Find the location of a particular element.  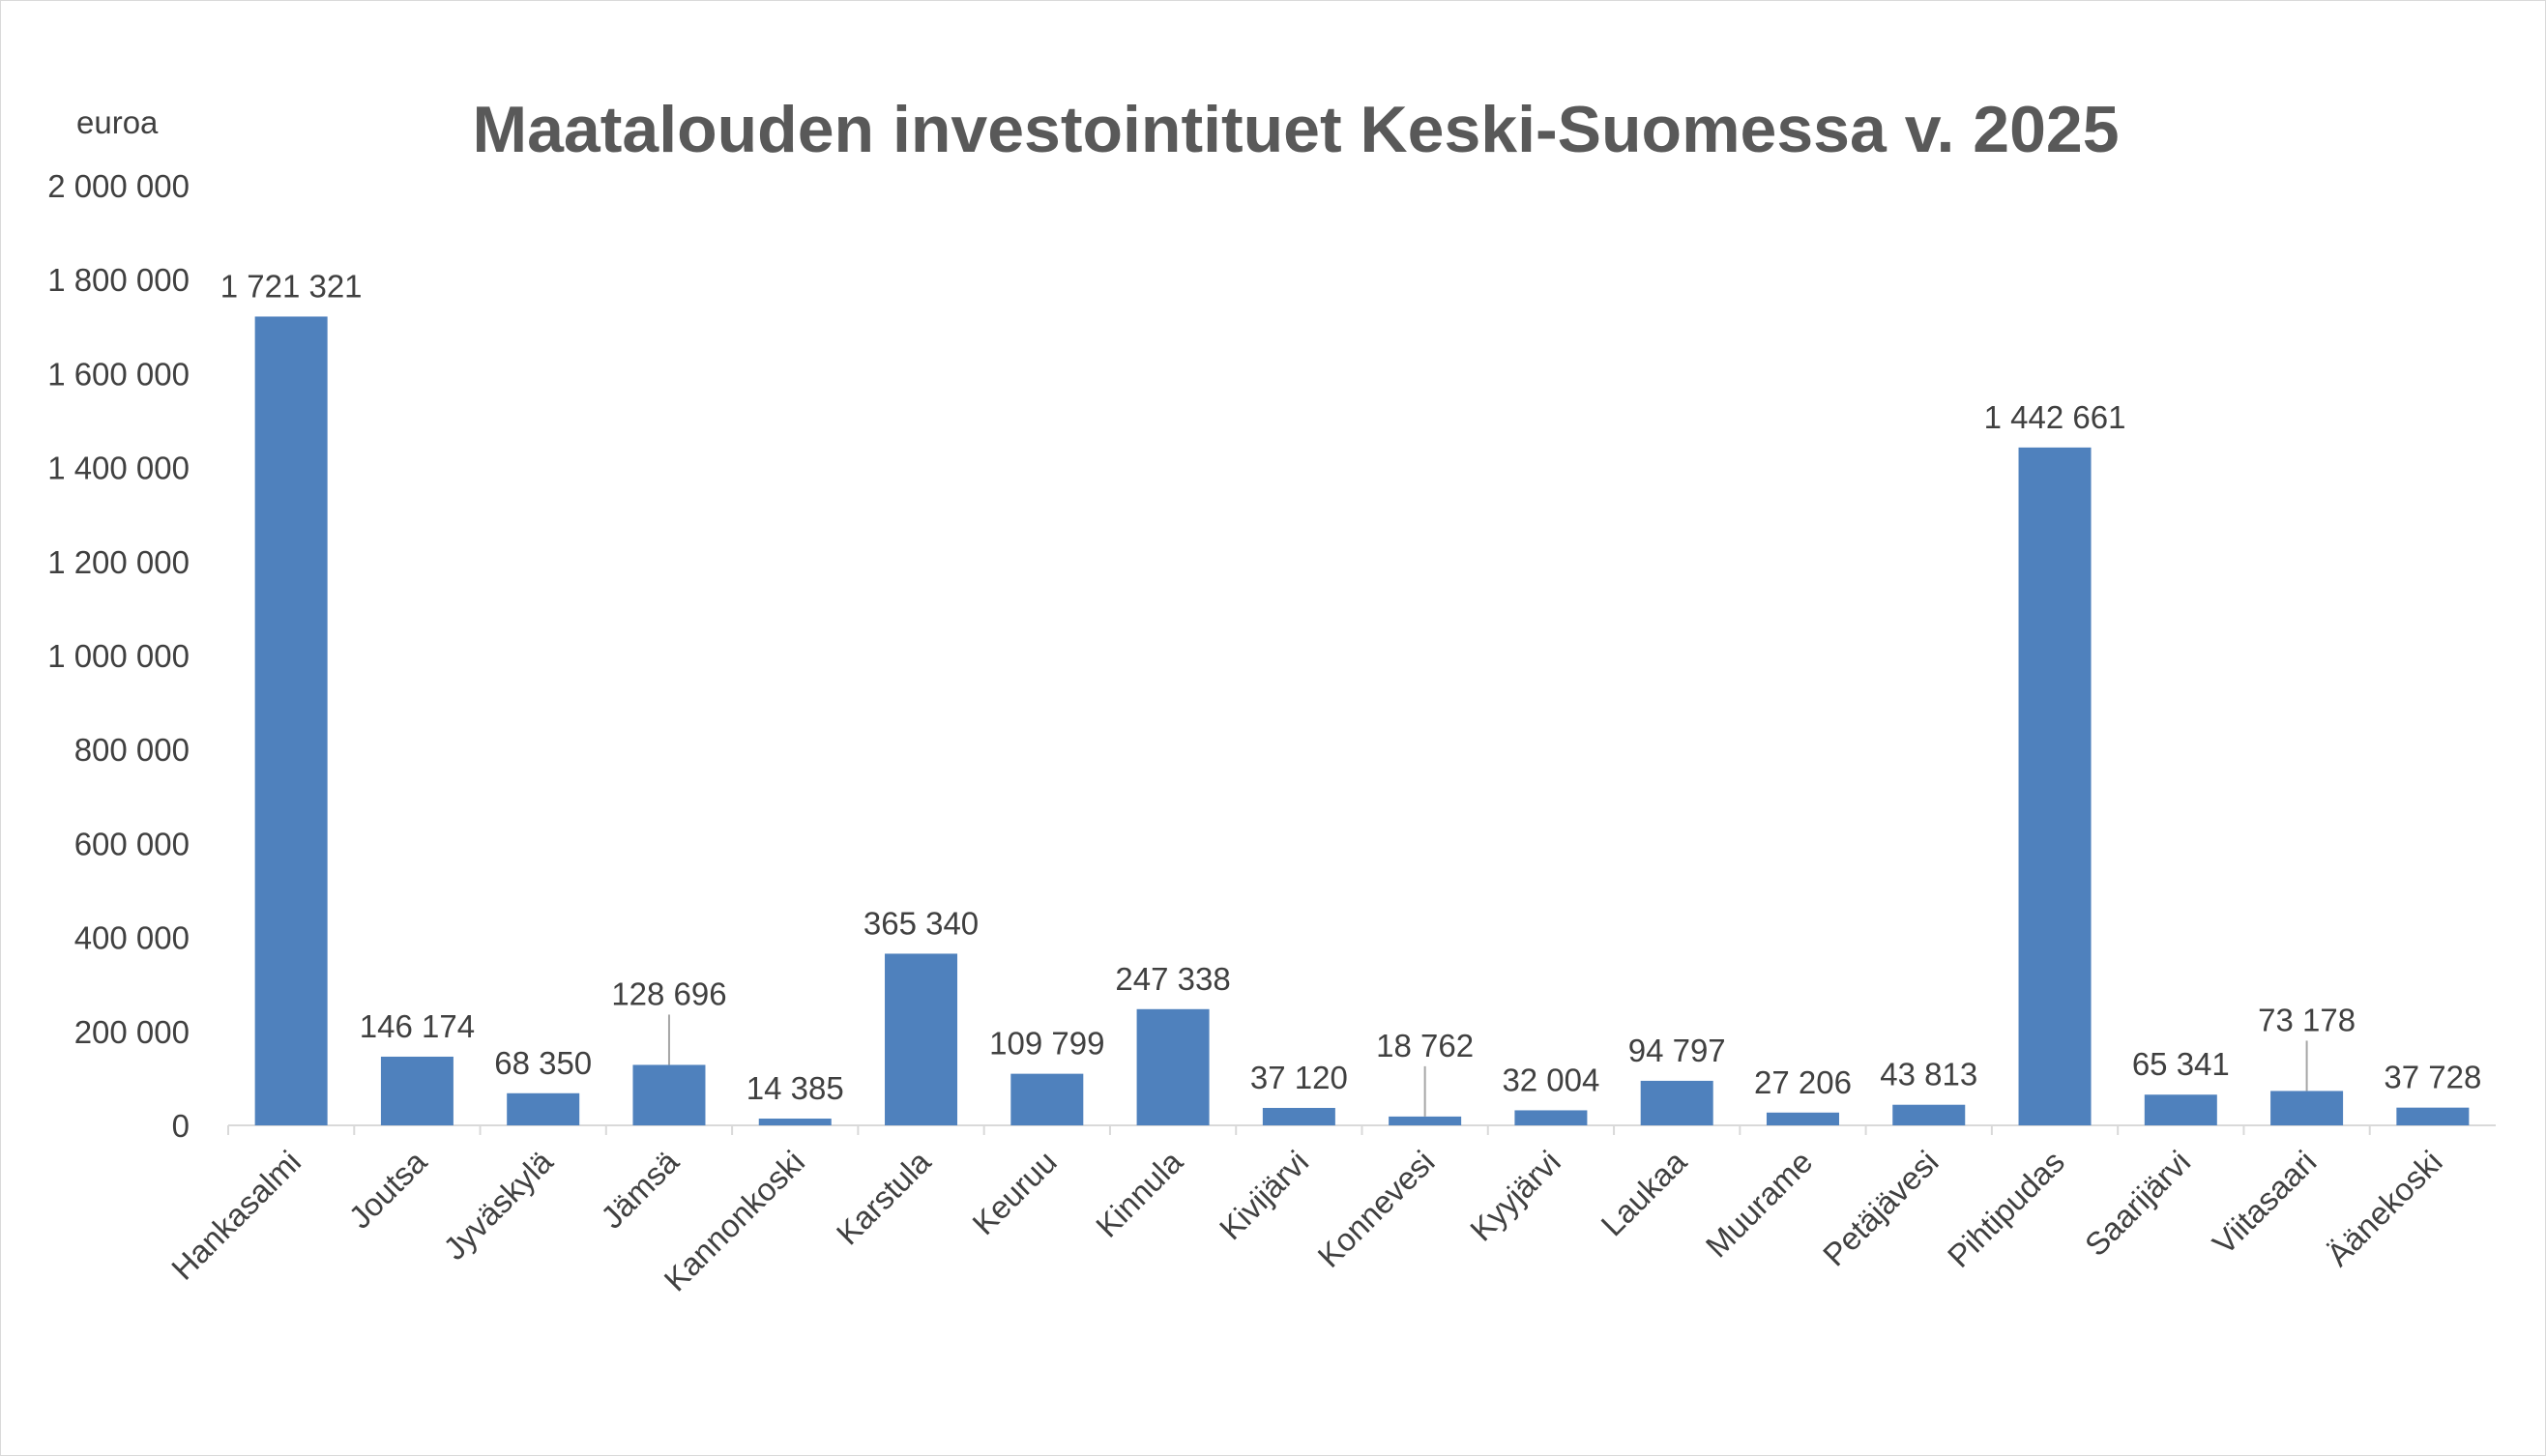

y-tick-label: 2 000 000 is located at coordinates (118, 186).